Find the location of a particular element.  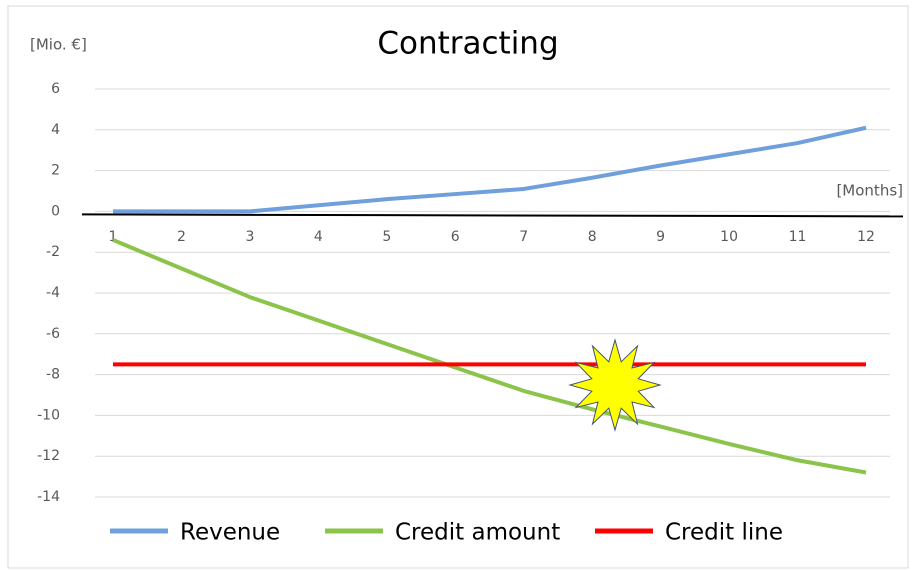

x-axis-label: [Months] is located at coordinates (869, 191).